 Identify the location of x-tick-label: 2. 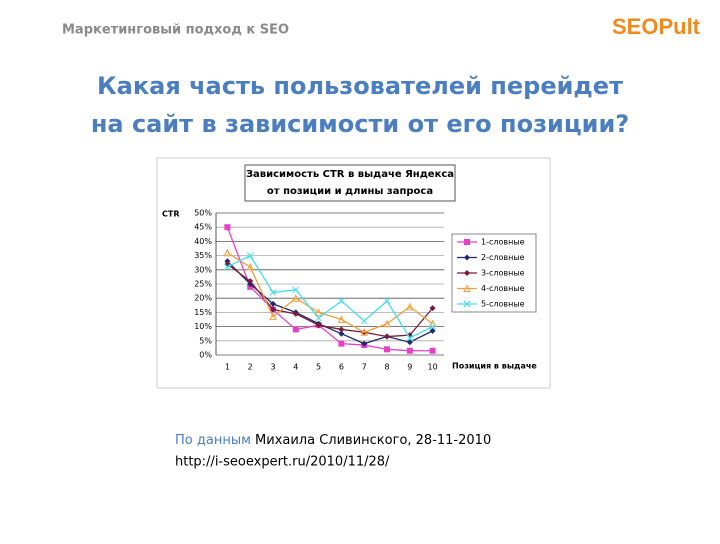
(250, 367).